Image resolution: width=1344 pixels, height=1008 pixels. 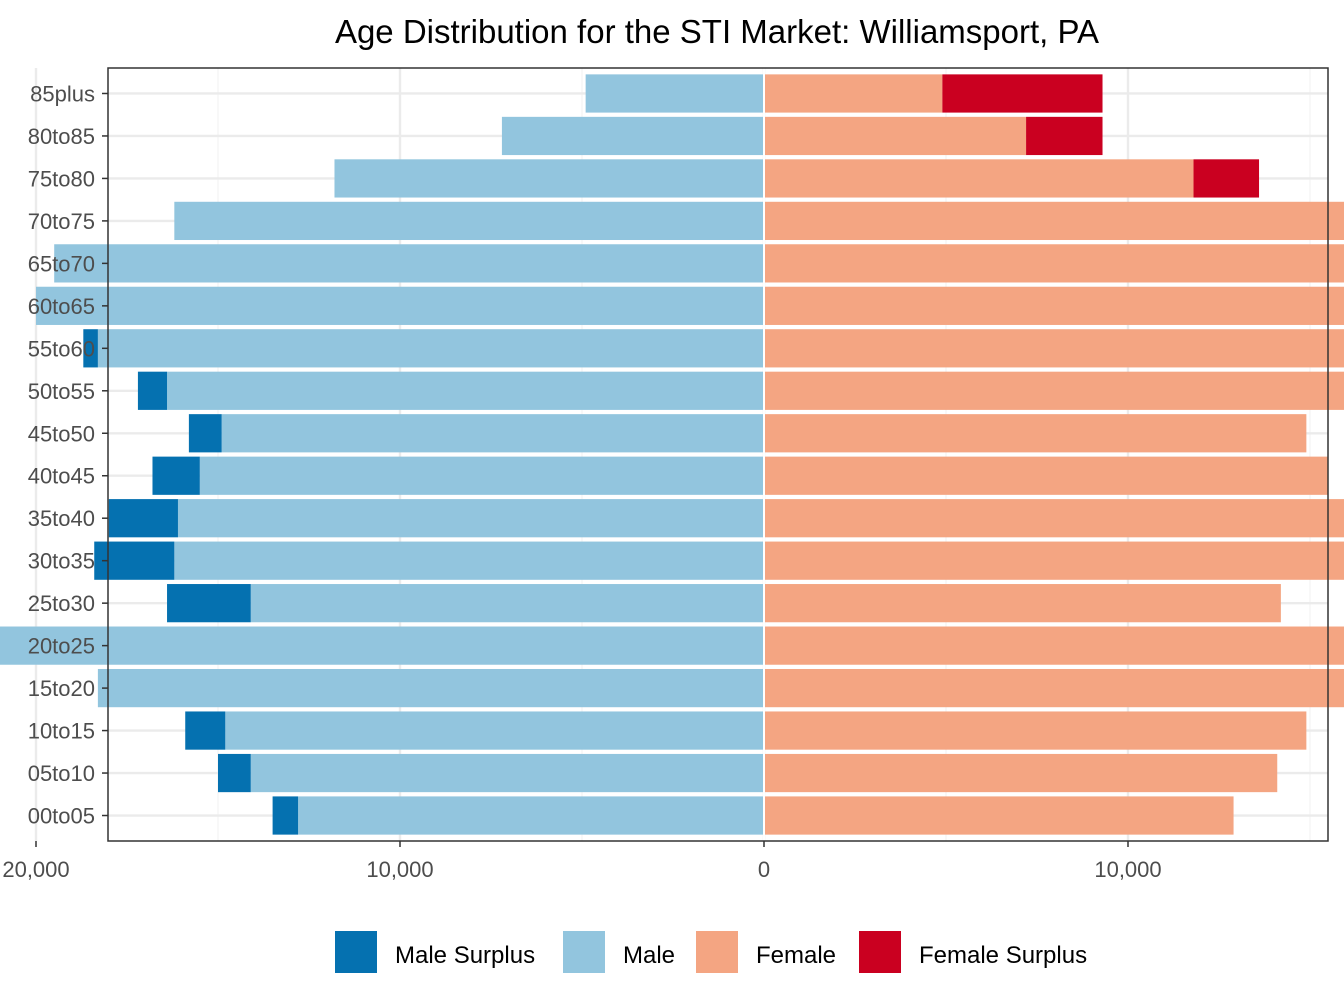 I want to click on bar-female-surplus-80to85, so click(x=1064, y=136).